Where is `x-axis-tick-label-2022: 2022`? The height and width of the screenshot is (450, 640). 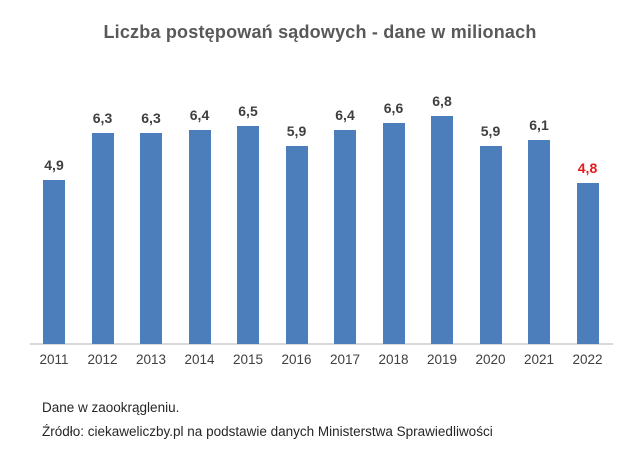
x-axis-tick-label-2022: 2022 is located at coordinates (587, 359).